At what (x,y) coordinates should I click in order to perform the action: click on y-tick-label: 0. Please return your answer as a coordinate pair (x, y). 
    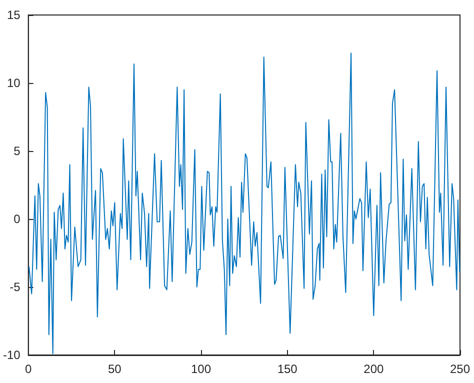
    Looking at the image, I should click on (17, 219).